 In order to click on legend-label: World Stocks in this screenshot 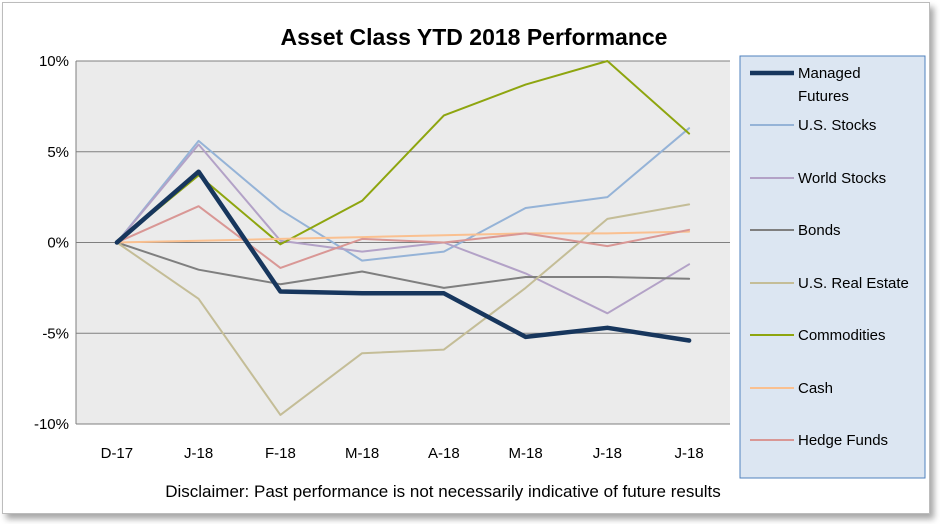, I will do `click(842, 178)`.